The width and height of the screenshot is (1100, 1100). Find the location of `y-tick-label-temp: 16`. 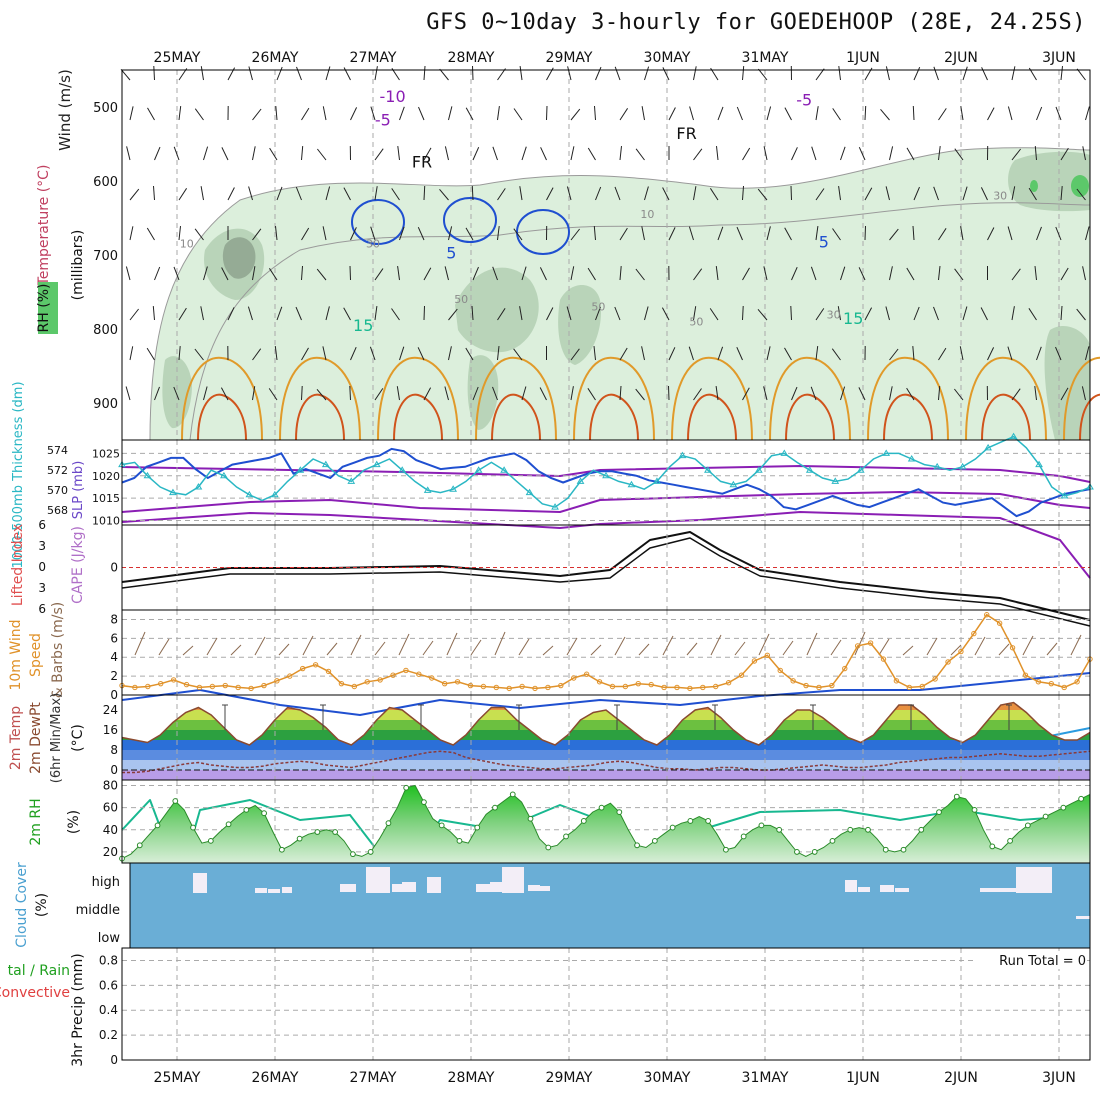

y-tick-label-temp: 16 is located at coordinates (110, 730).